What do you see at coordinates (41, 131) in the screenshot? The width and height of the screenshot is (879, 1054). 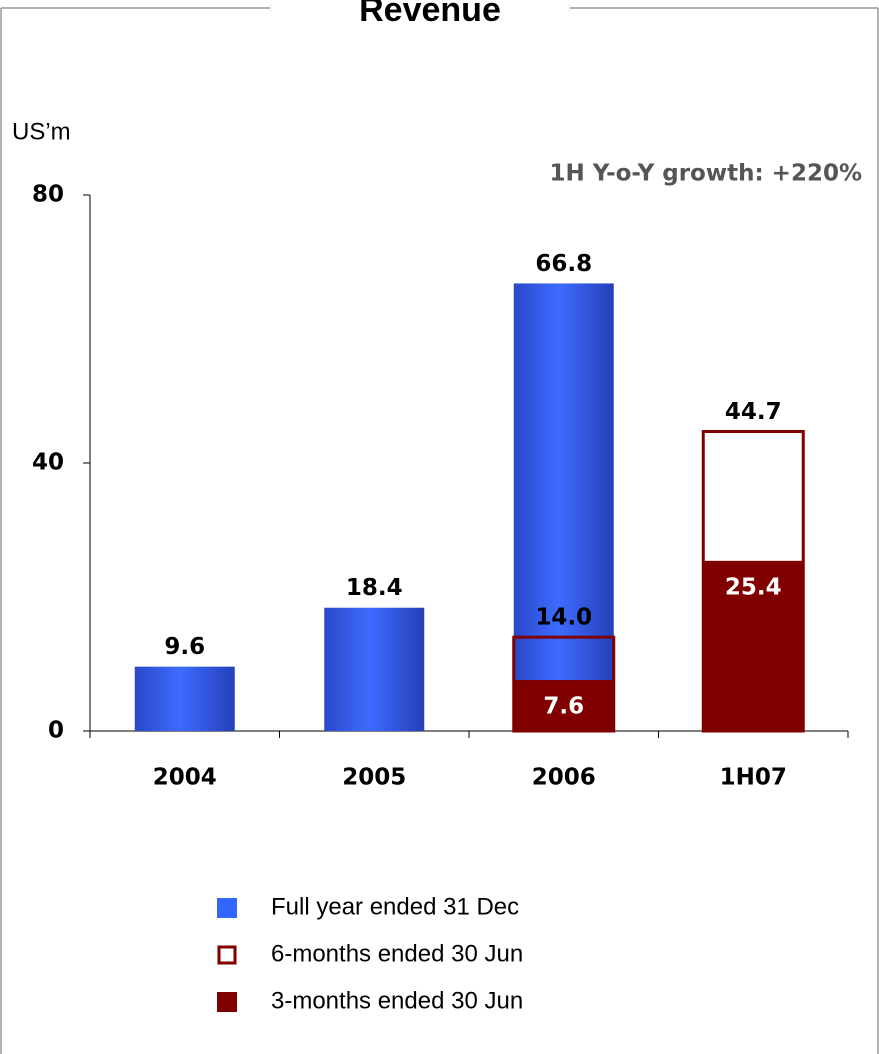 I see `y-axis-label: US’m` at bounding box center [41, 131].